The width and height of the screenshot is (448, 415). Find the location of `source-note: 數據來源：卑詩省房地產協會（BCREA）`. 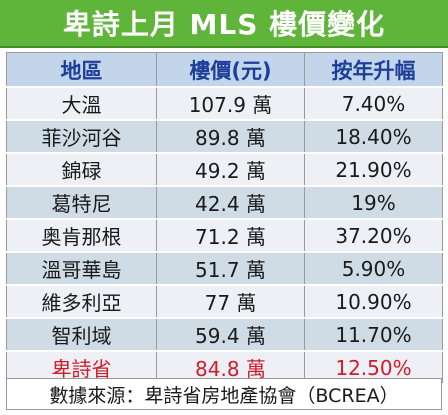

source-note: 數據來源：卑詩省房地產協會（BCREA） is located at coordinates (224, 394).